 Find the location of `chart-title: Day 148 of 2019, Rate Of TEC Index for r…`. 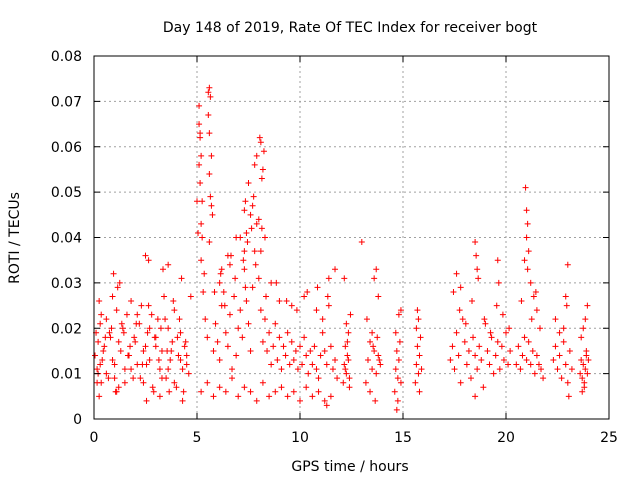

chart-title: Day 148 of 2019, Rate Of TEC Index for r… is located at coordinates (350, 28).